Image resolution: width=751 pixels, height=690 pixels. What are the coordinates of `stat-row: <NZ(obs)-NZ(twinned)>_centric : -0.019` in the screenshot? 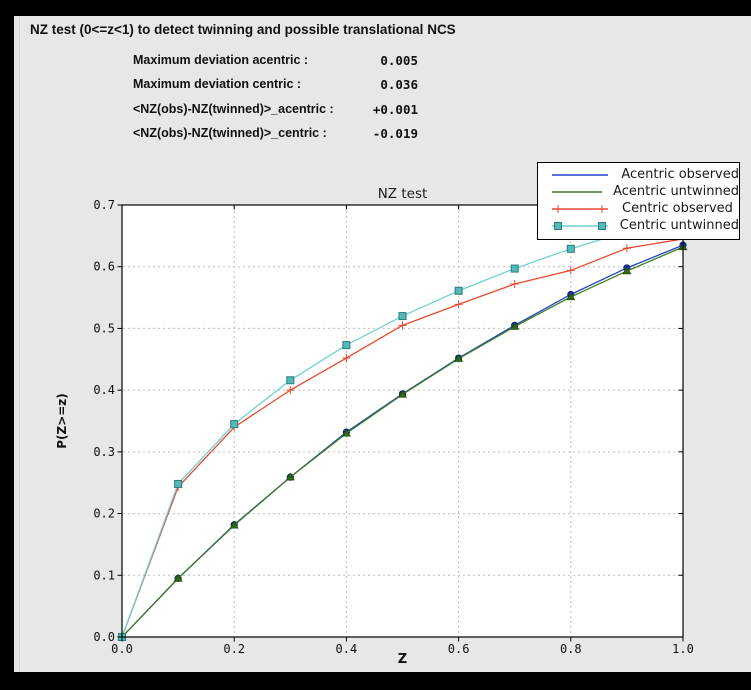 It's located at (275, 133).